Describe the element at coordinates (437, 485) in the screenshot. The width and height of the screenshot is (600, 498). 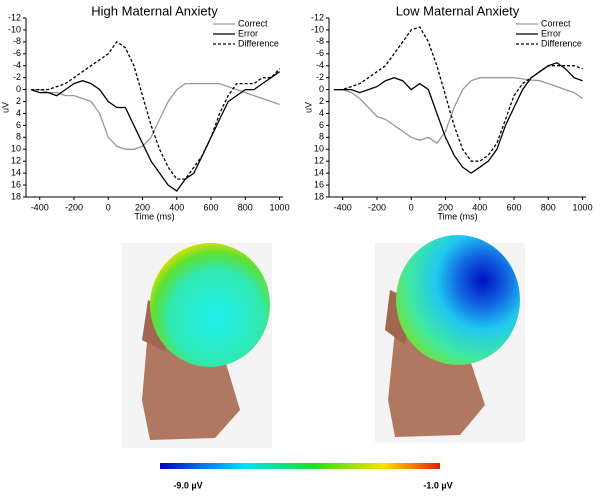
I see `colorbar-max-label: -1.0 µV` at that location.